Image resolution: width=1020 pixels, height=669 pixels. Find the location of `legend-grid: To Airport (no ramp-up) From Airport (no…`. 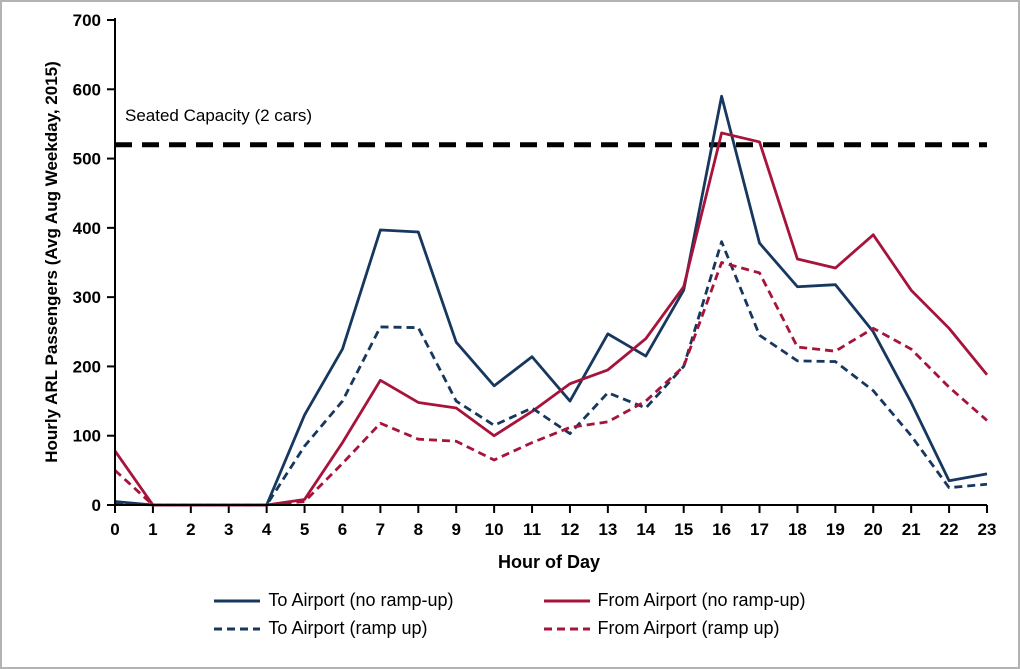

legend-grid: To Airport (no ramp-up) From Airport (no… is located at coordinates (510, 614).